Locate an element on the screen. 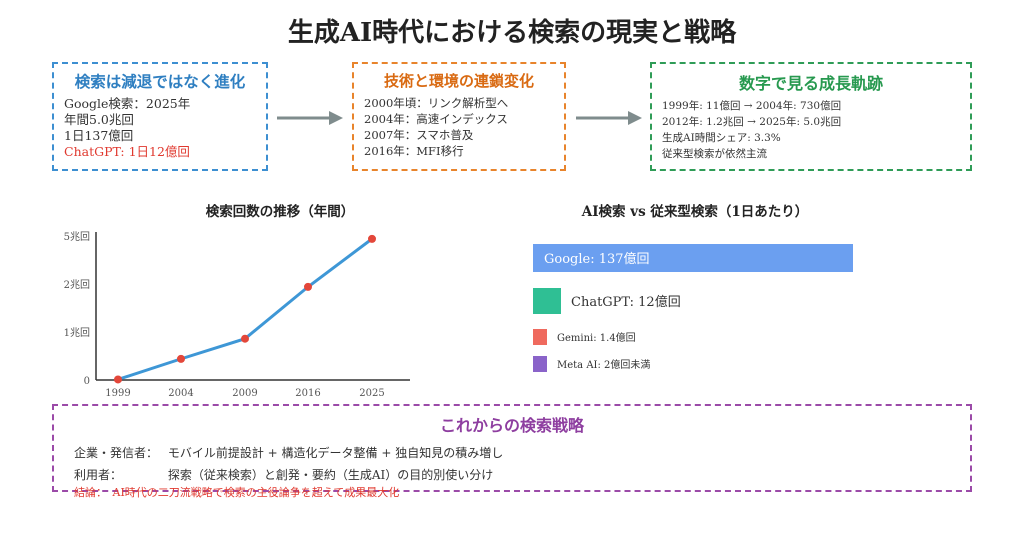  tech-change-heading: 技術と環境の連鎖変化 is located at coordinates (458, 81).